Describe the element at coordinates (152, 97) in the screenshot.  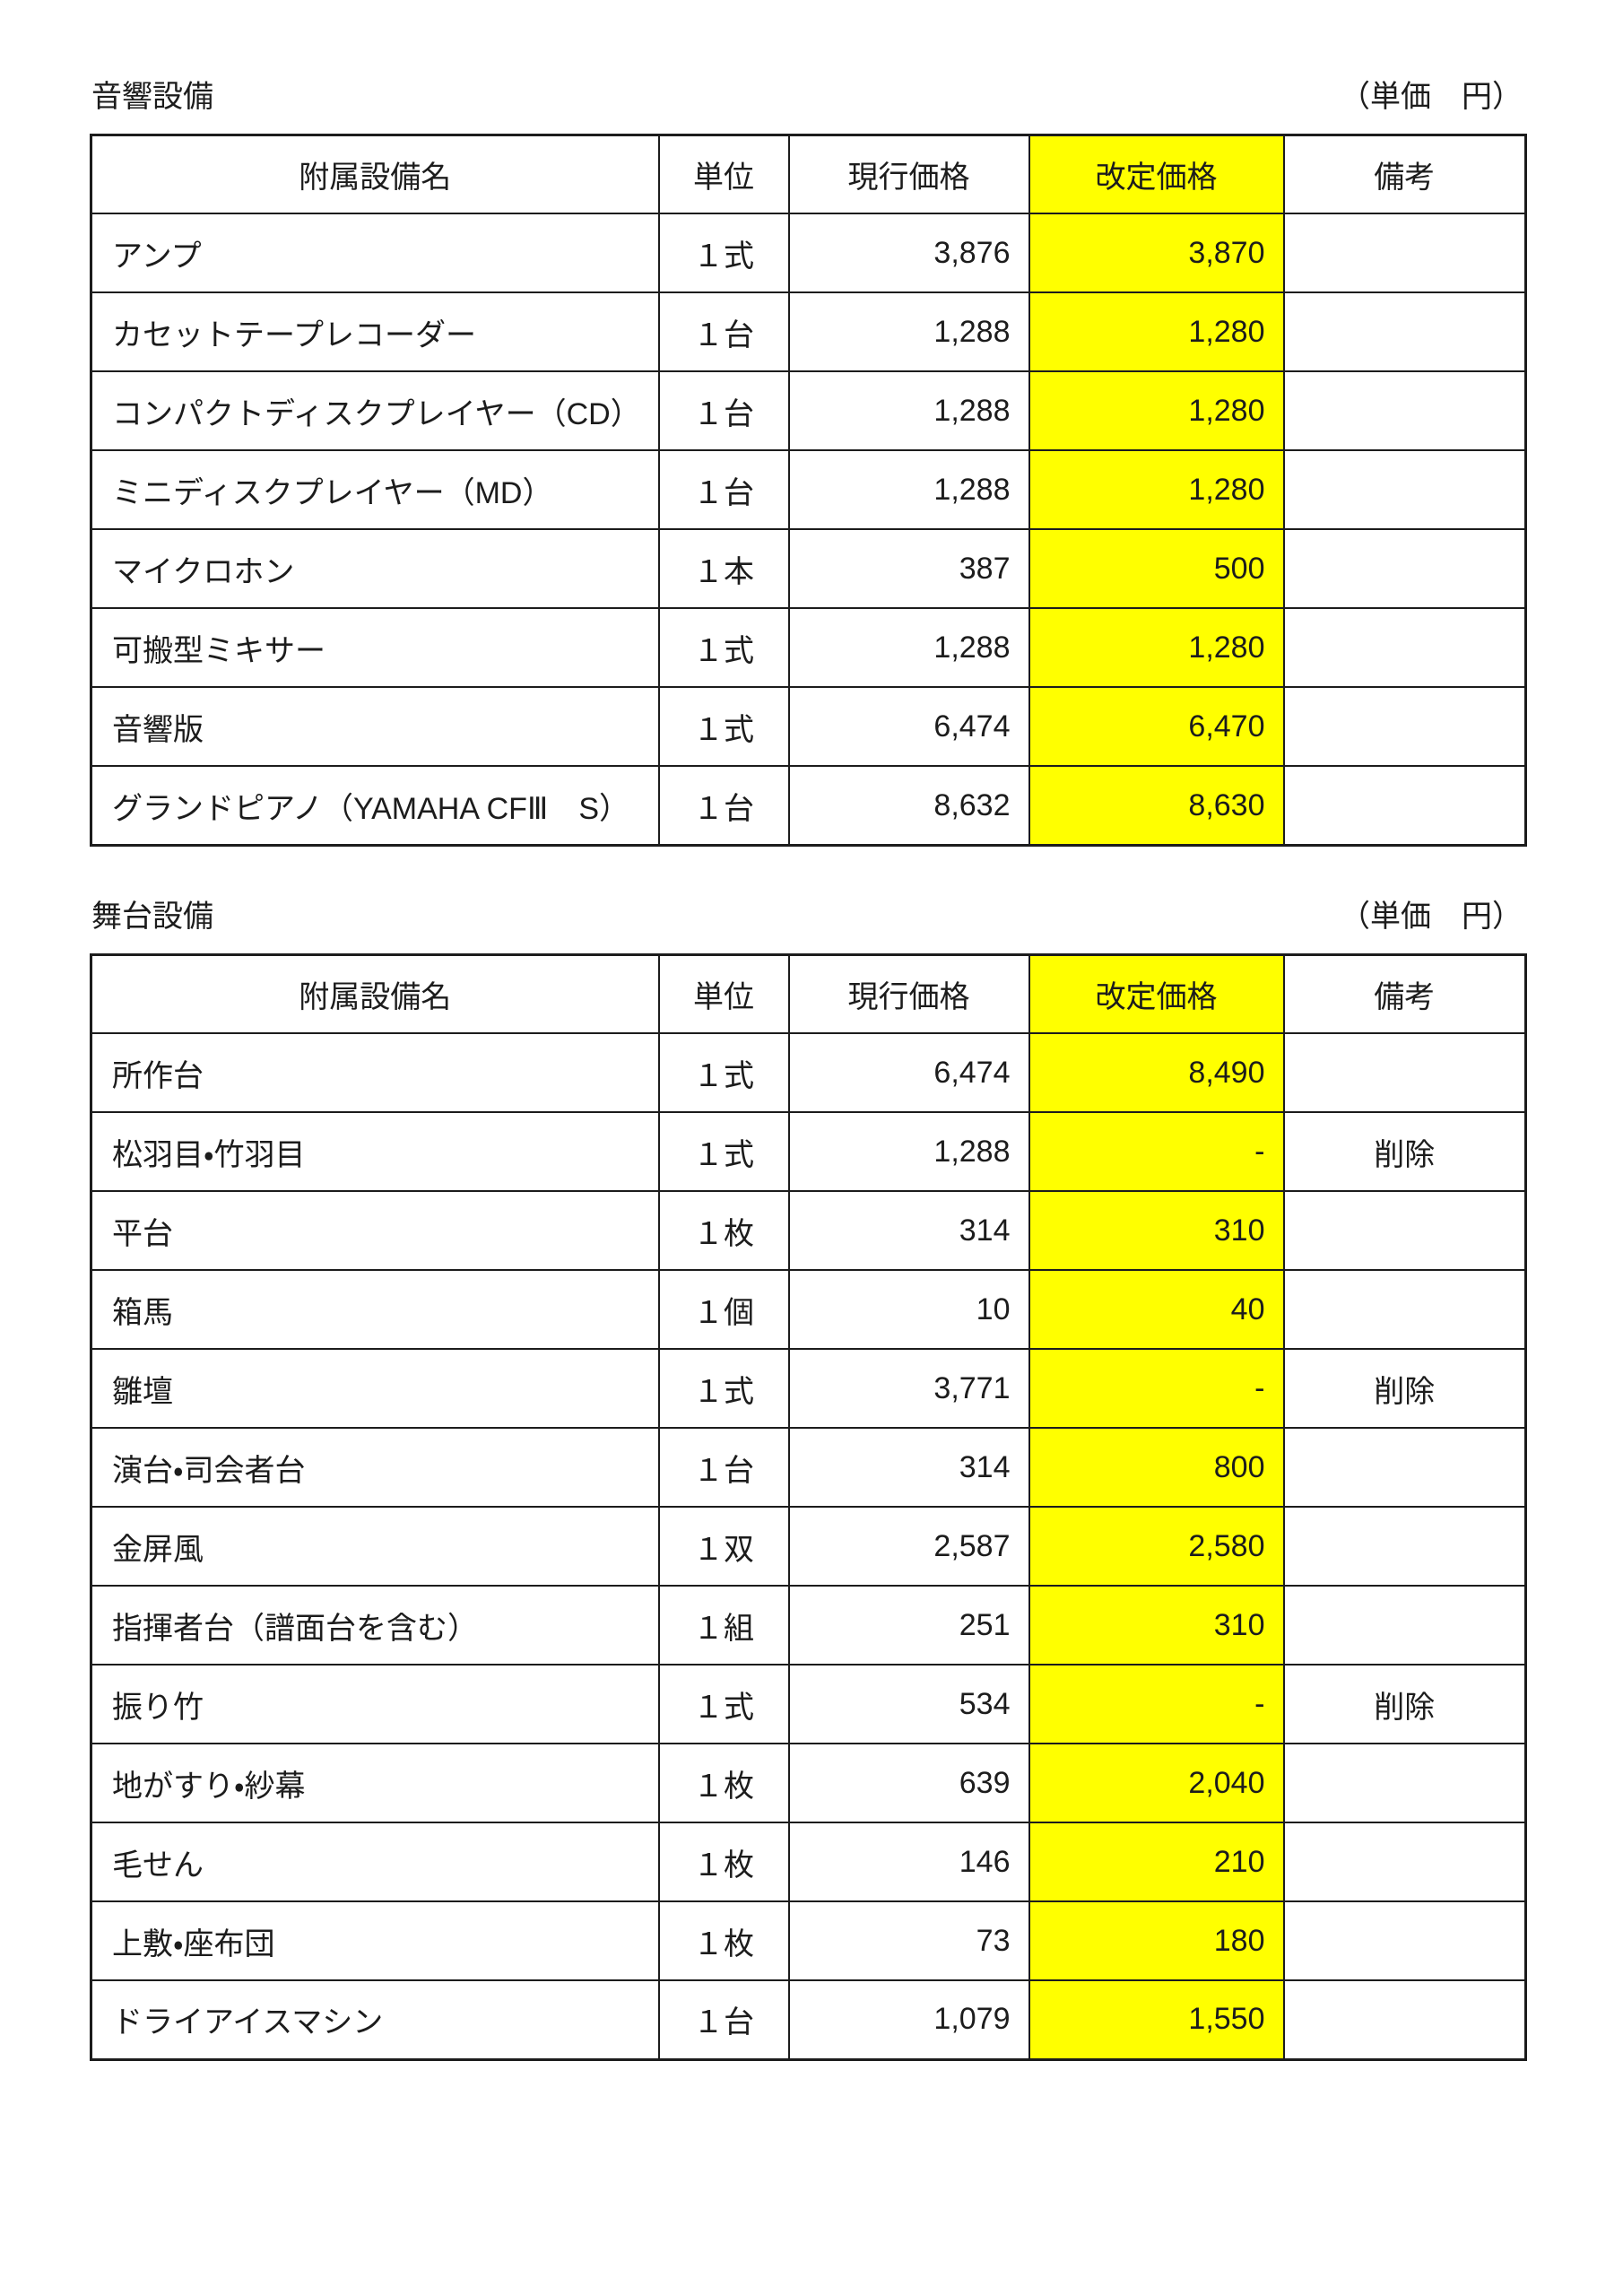
I see `table-title-audio: 音響設備` at that location.